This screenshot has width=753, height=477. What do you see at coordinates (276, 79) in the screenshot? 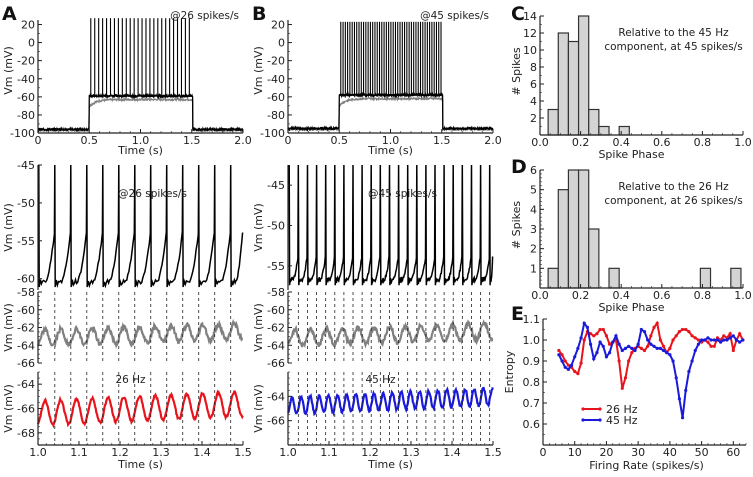
I see `y-tick-label: -40` at bounding box center [276, 79].